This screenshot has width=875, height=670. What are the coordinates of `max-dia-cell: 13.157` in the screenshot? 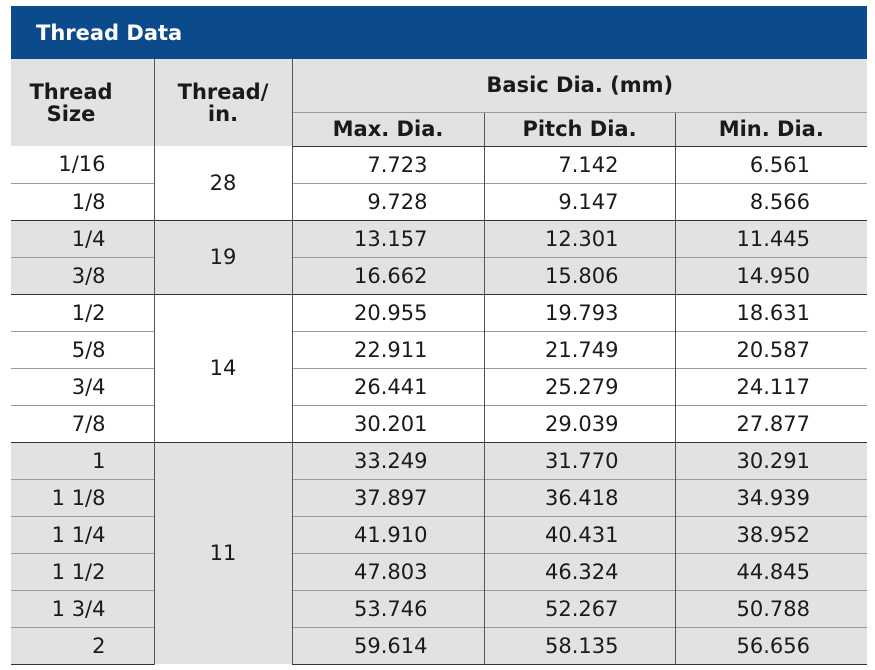 It's located at (387, 238).